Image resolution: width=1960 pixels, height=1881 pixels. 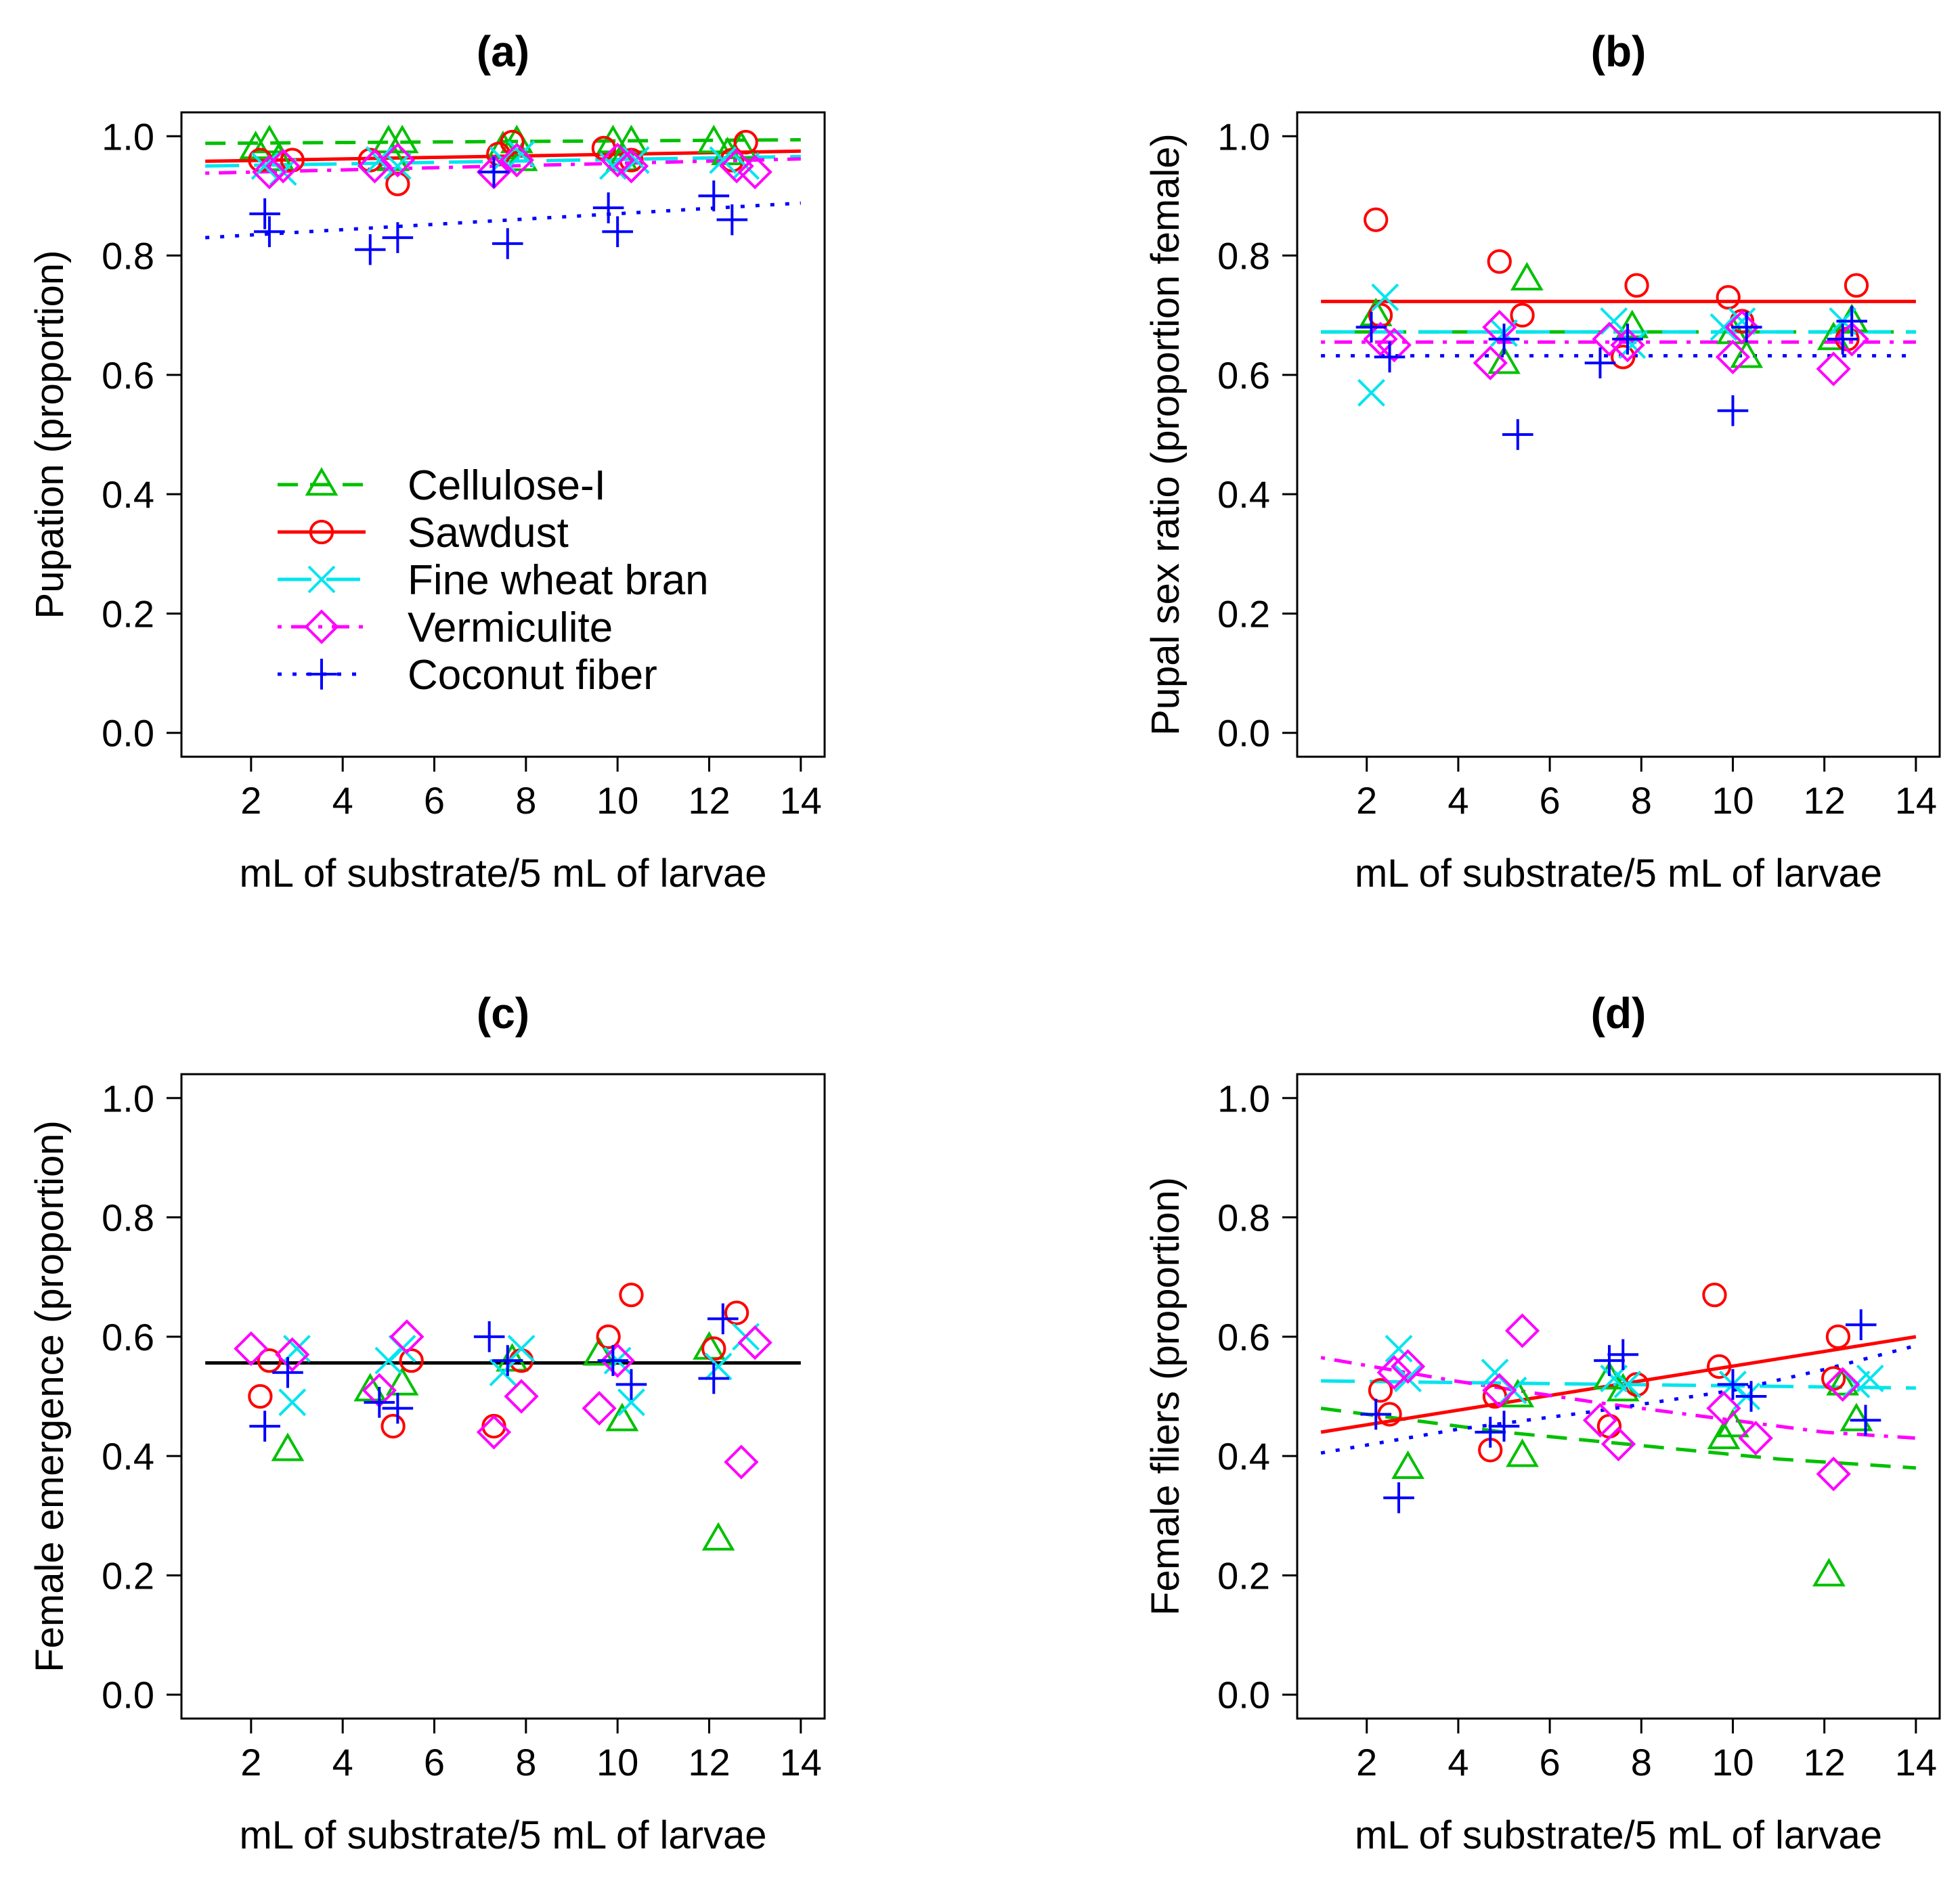 What do you see at coordinates (1166, 1396) in the screenshot?
I see `y-axis-label: Female fliers (proportion)` at bounding box center [1166, 1396].